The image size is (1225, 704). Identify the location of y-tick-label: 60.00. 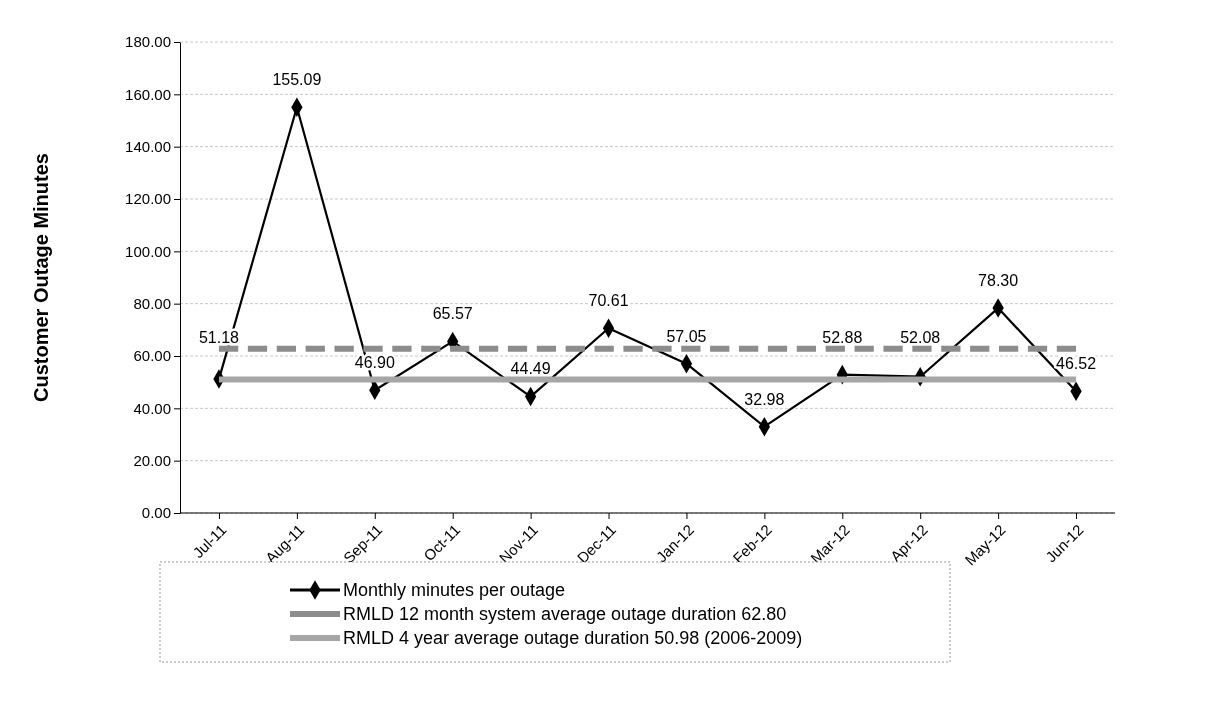
(152, 356).